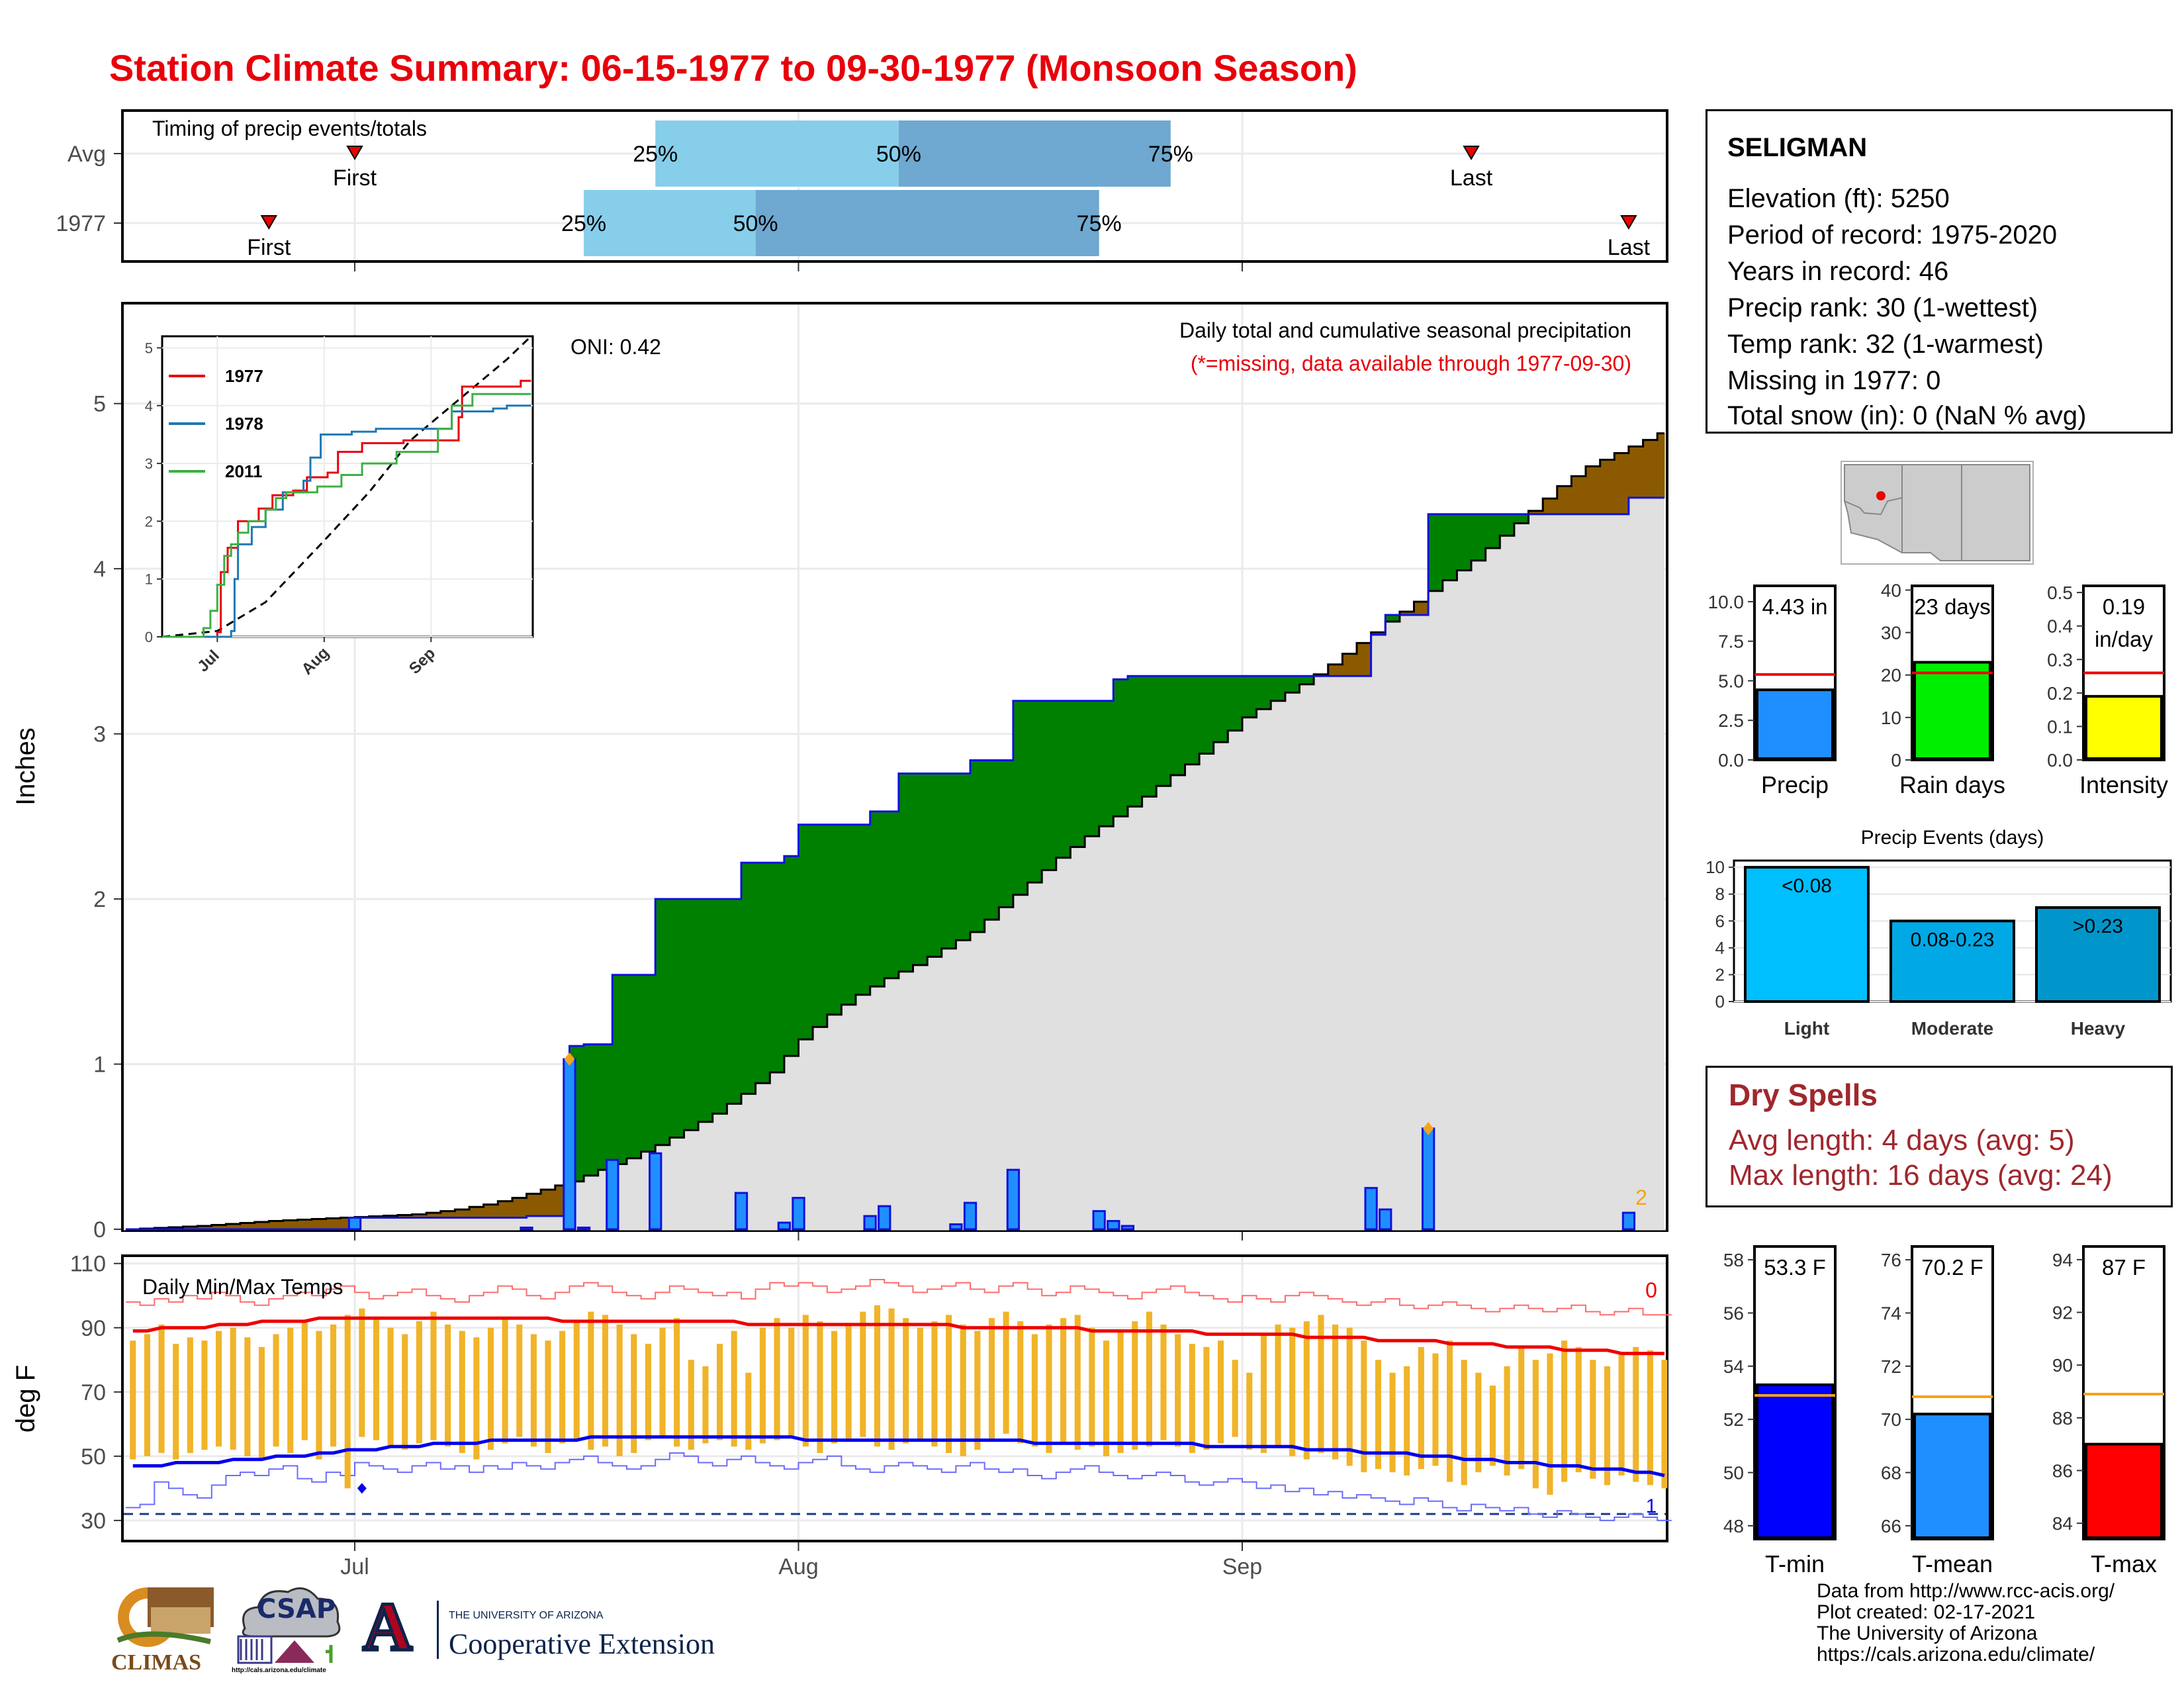 Image resolution: width=2184 pixels, height=1688 pixels. I want to click on temps-average-high-line, so click(898, 1336).